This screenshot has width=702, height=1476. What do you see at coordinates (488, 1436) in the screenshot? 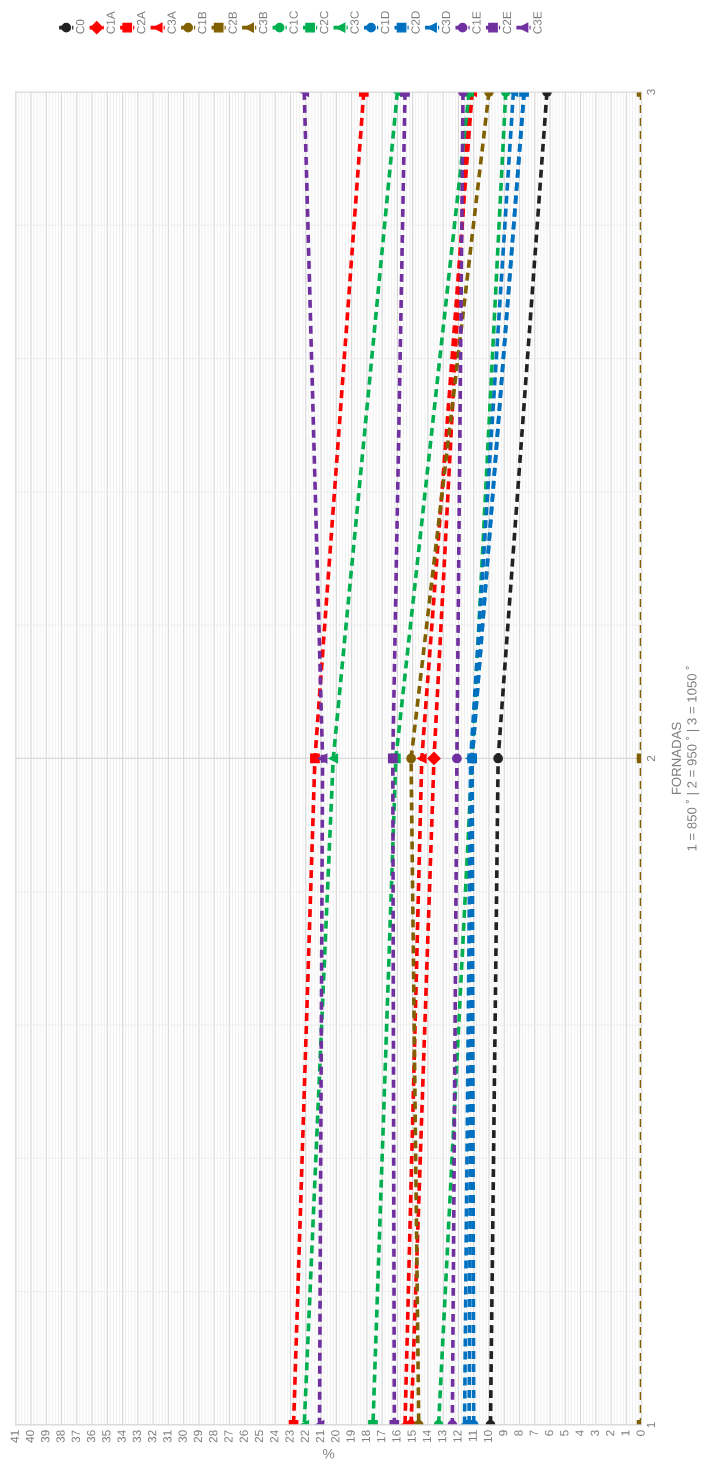
I see `x-tick-label: 10` at bounding box center [488, 1436].